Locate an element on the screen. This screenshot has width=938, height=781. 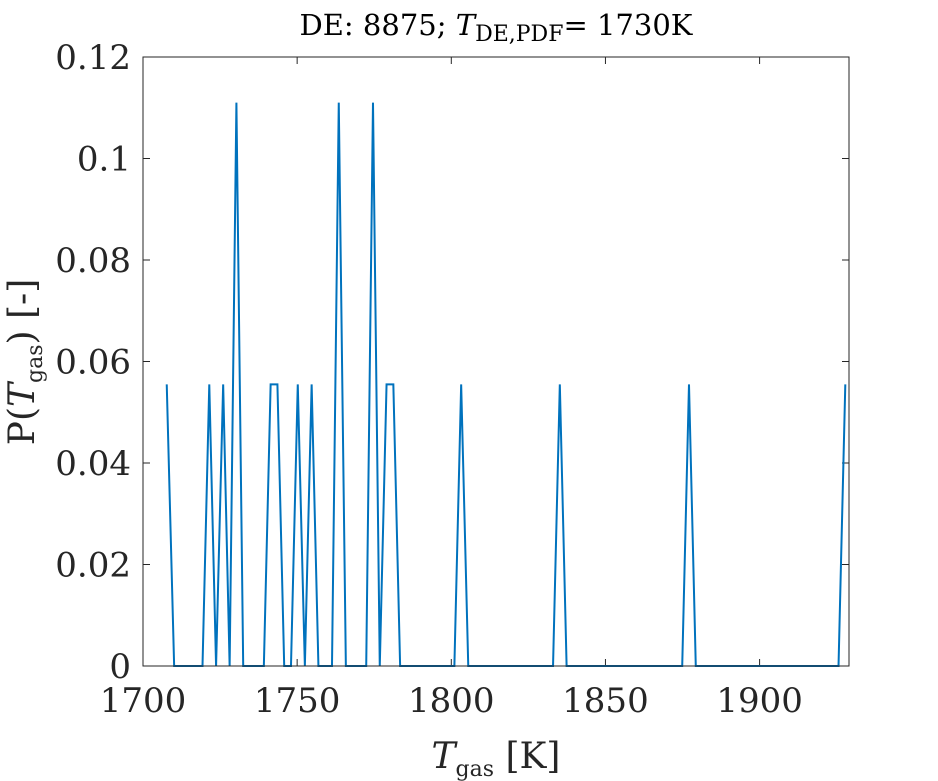
y-tick-label: 0.06 is located at coordinates (93, 363).